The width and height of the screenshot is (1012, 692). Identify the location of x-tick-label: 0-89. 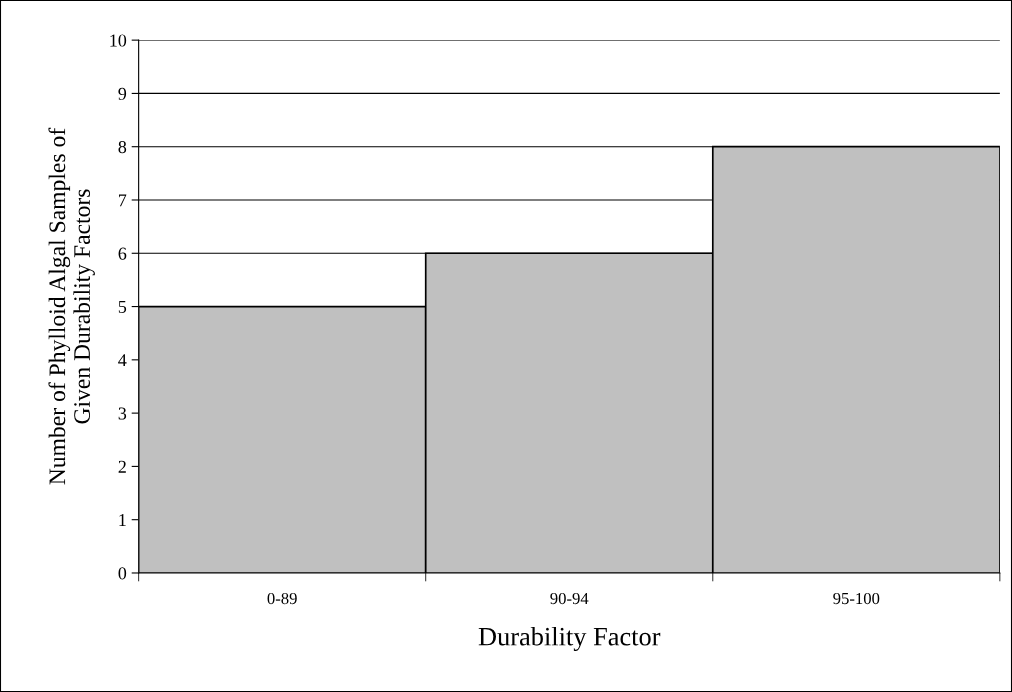
(282, 598).